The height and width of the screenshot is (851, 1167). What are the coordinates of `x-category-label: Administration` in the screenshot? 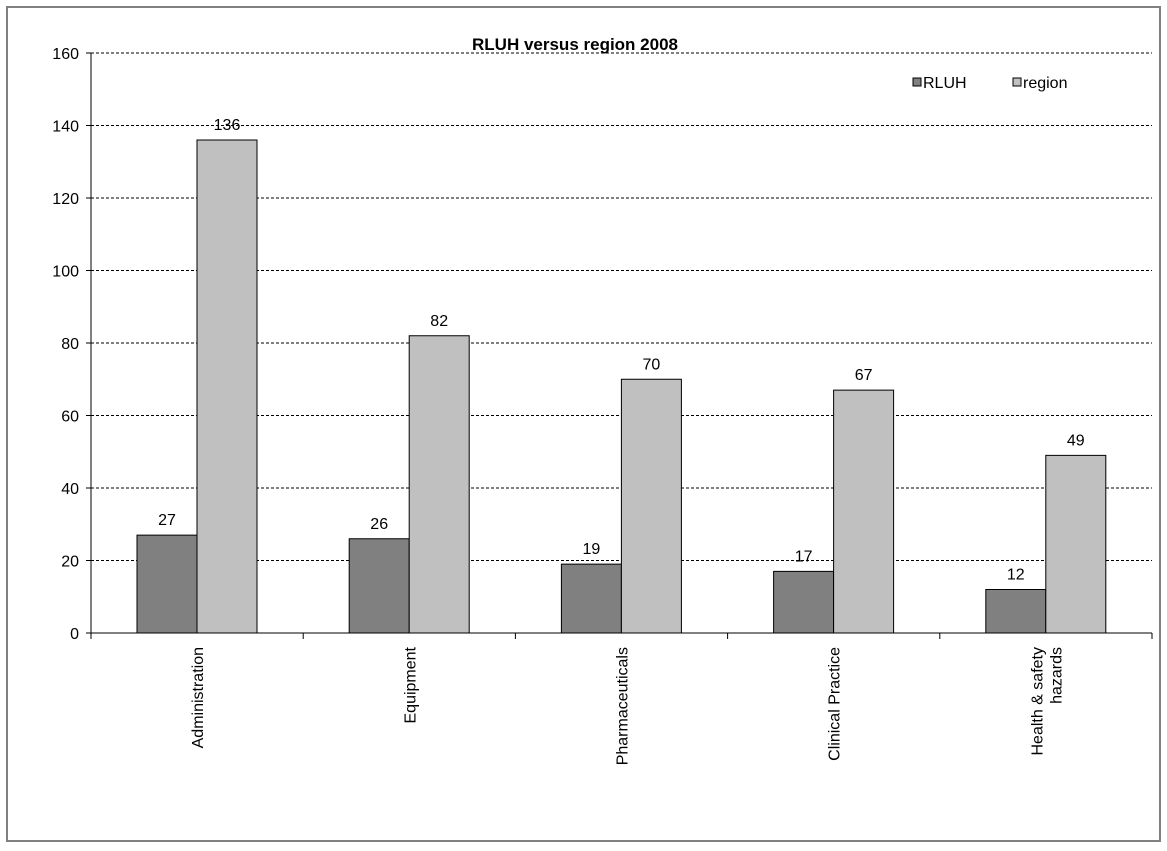 It's located at (198, 697).